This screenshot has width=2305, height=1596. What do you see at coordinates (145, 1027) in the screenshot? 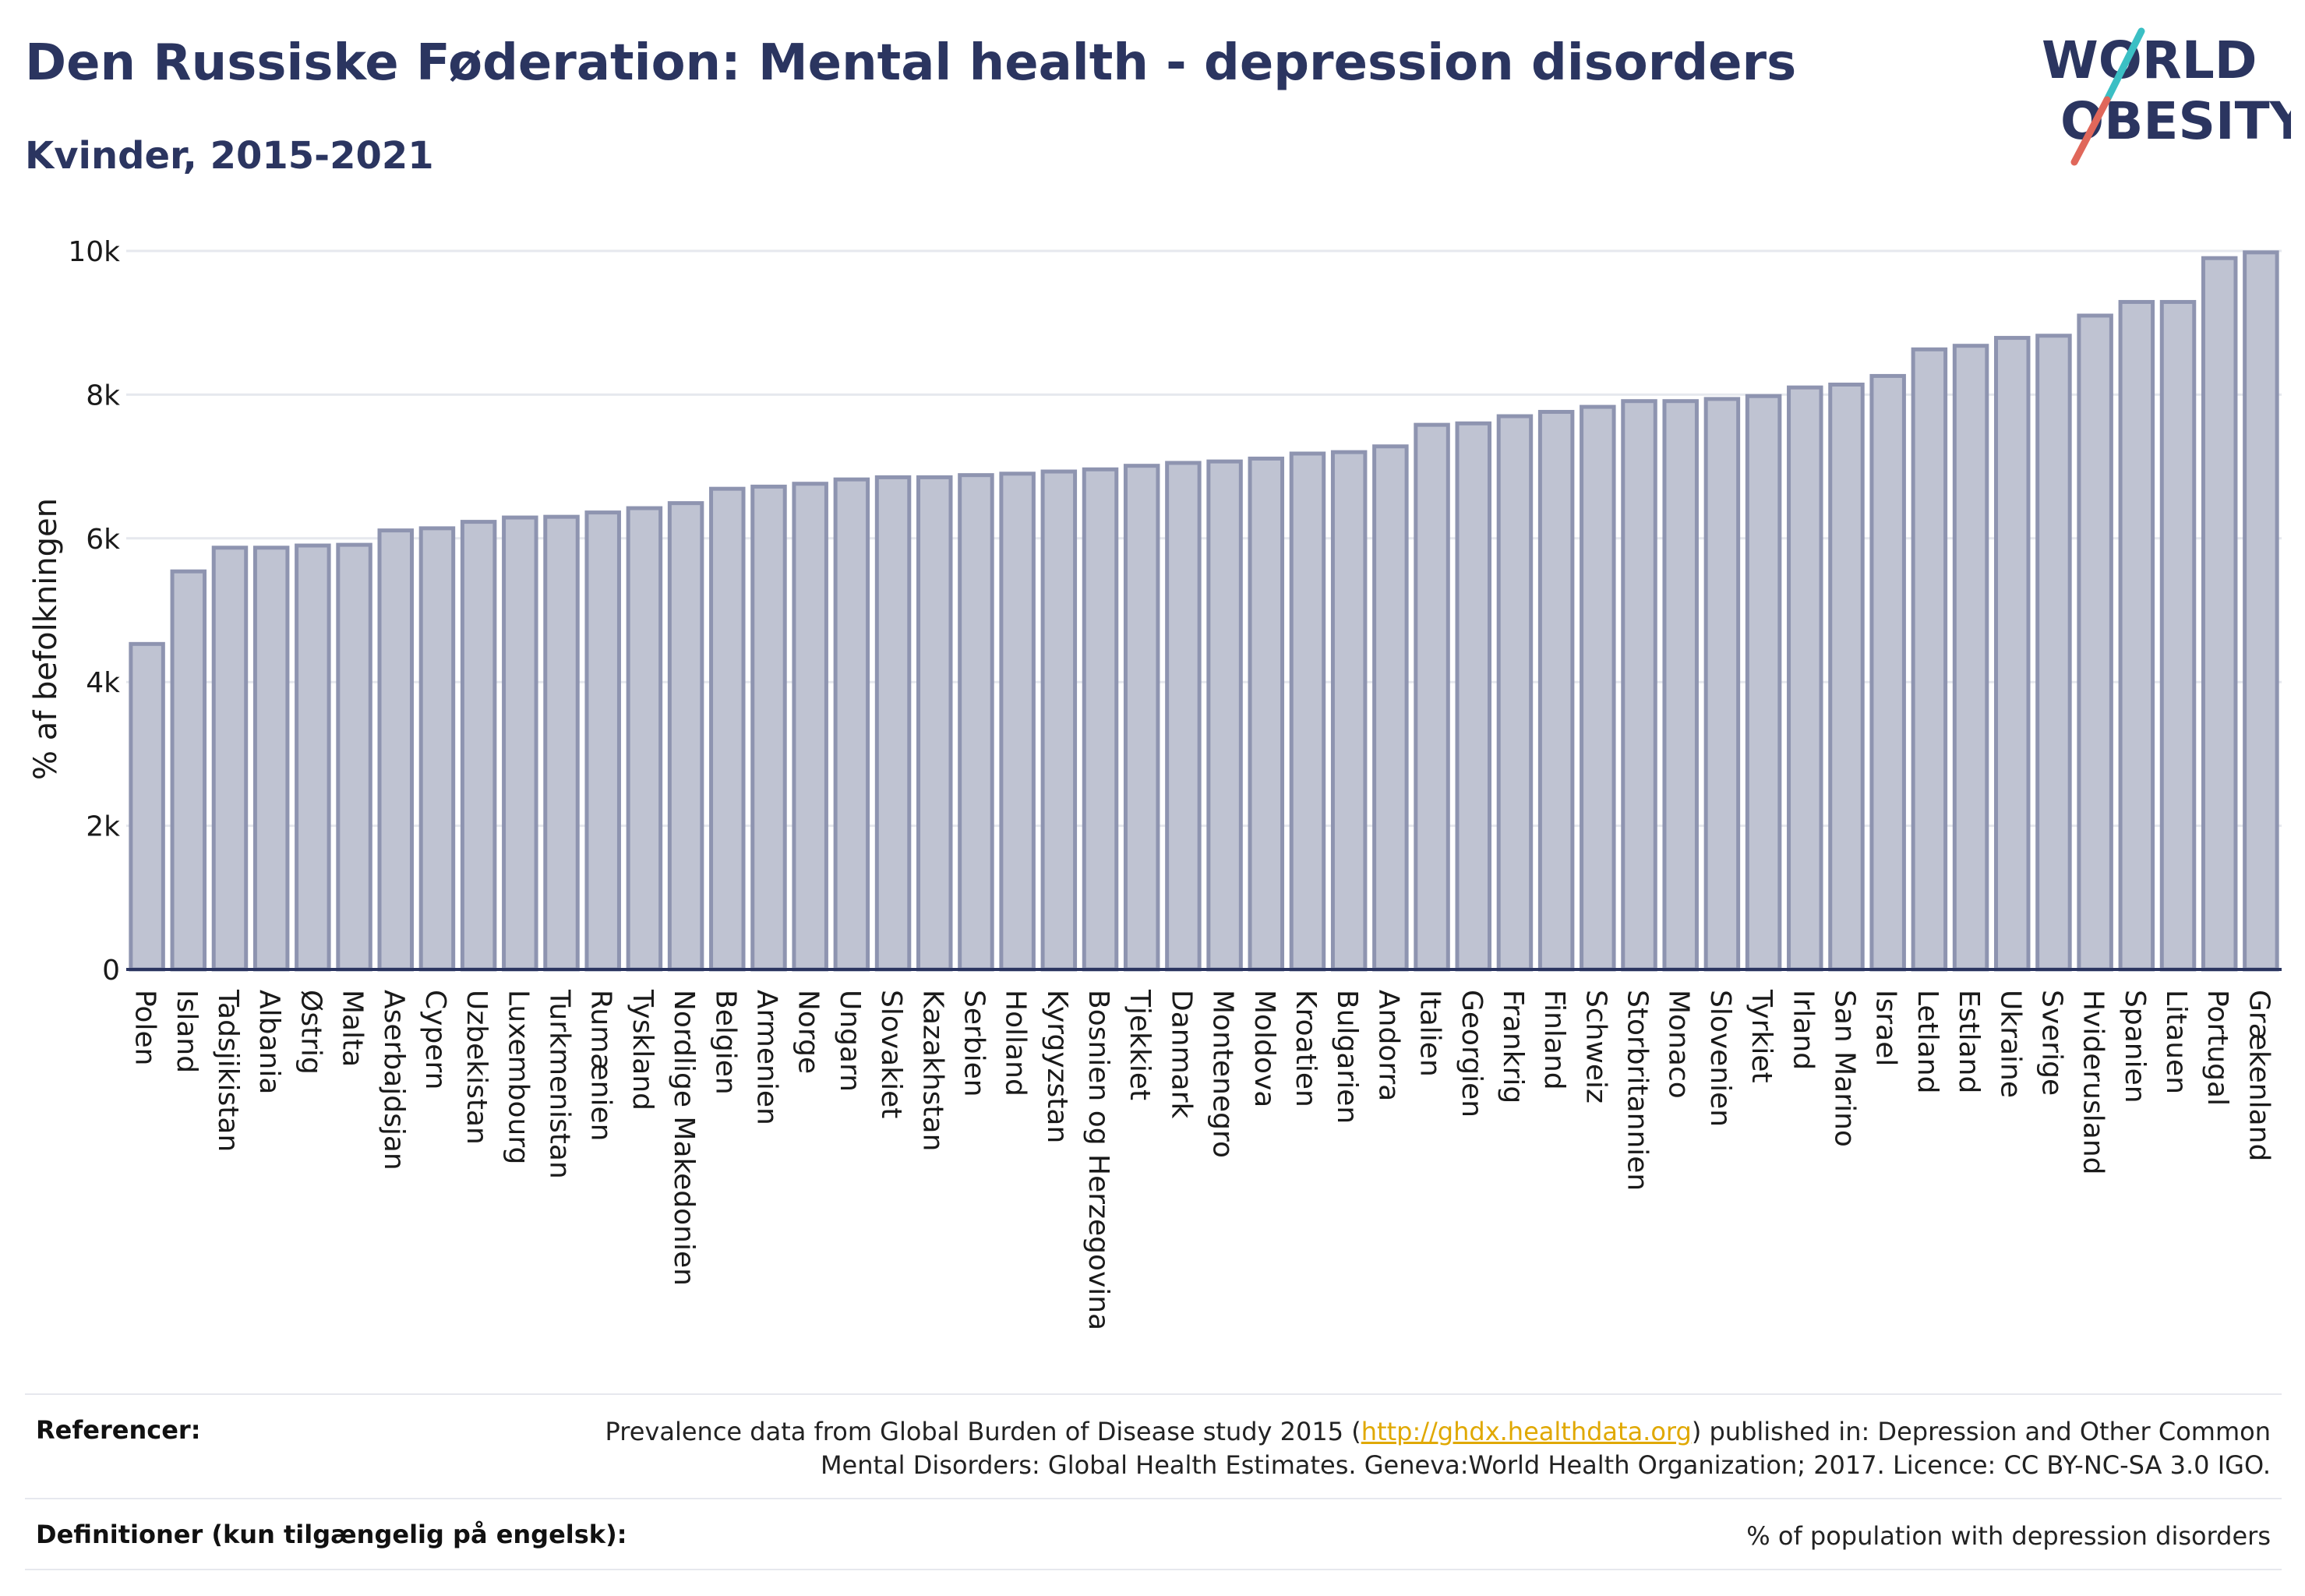
I see `x-tick-label: Polen` at bounding box center [145, 1027].